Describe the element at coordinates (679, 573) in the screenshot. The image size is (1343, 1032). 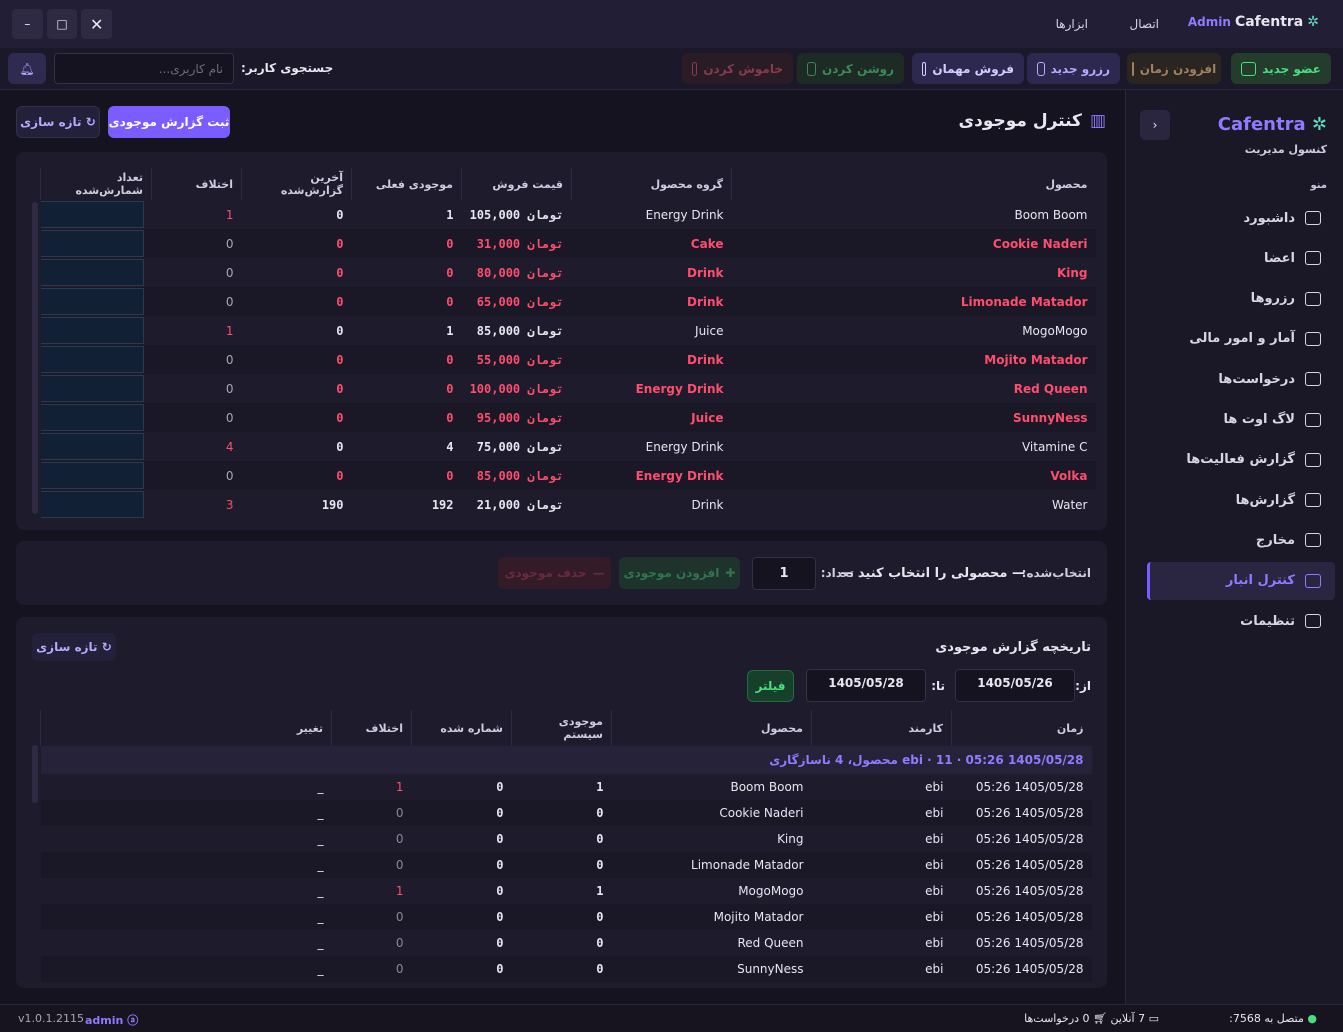
I see `add-stock-button: ✚ افزودن موجودی` at that location.